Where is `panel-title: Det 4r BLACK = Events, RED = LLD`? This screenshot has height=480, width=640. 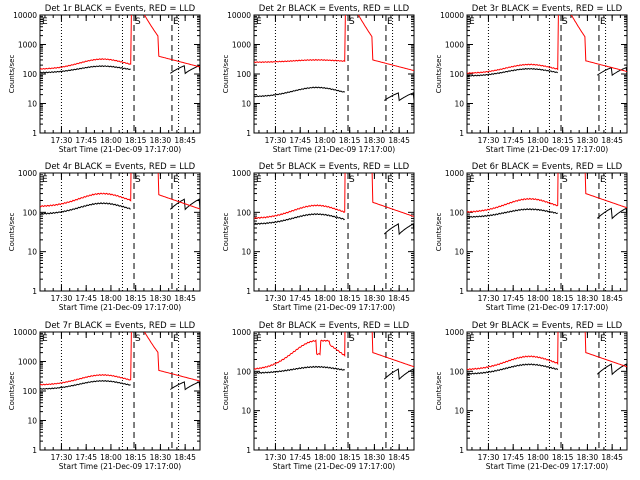
panel-title: Det 4r BLACK = Events, RED = LLD is located at coordinates (120, 167).